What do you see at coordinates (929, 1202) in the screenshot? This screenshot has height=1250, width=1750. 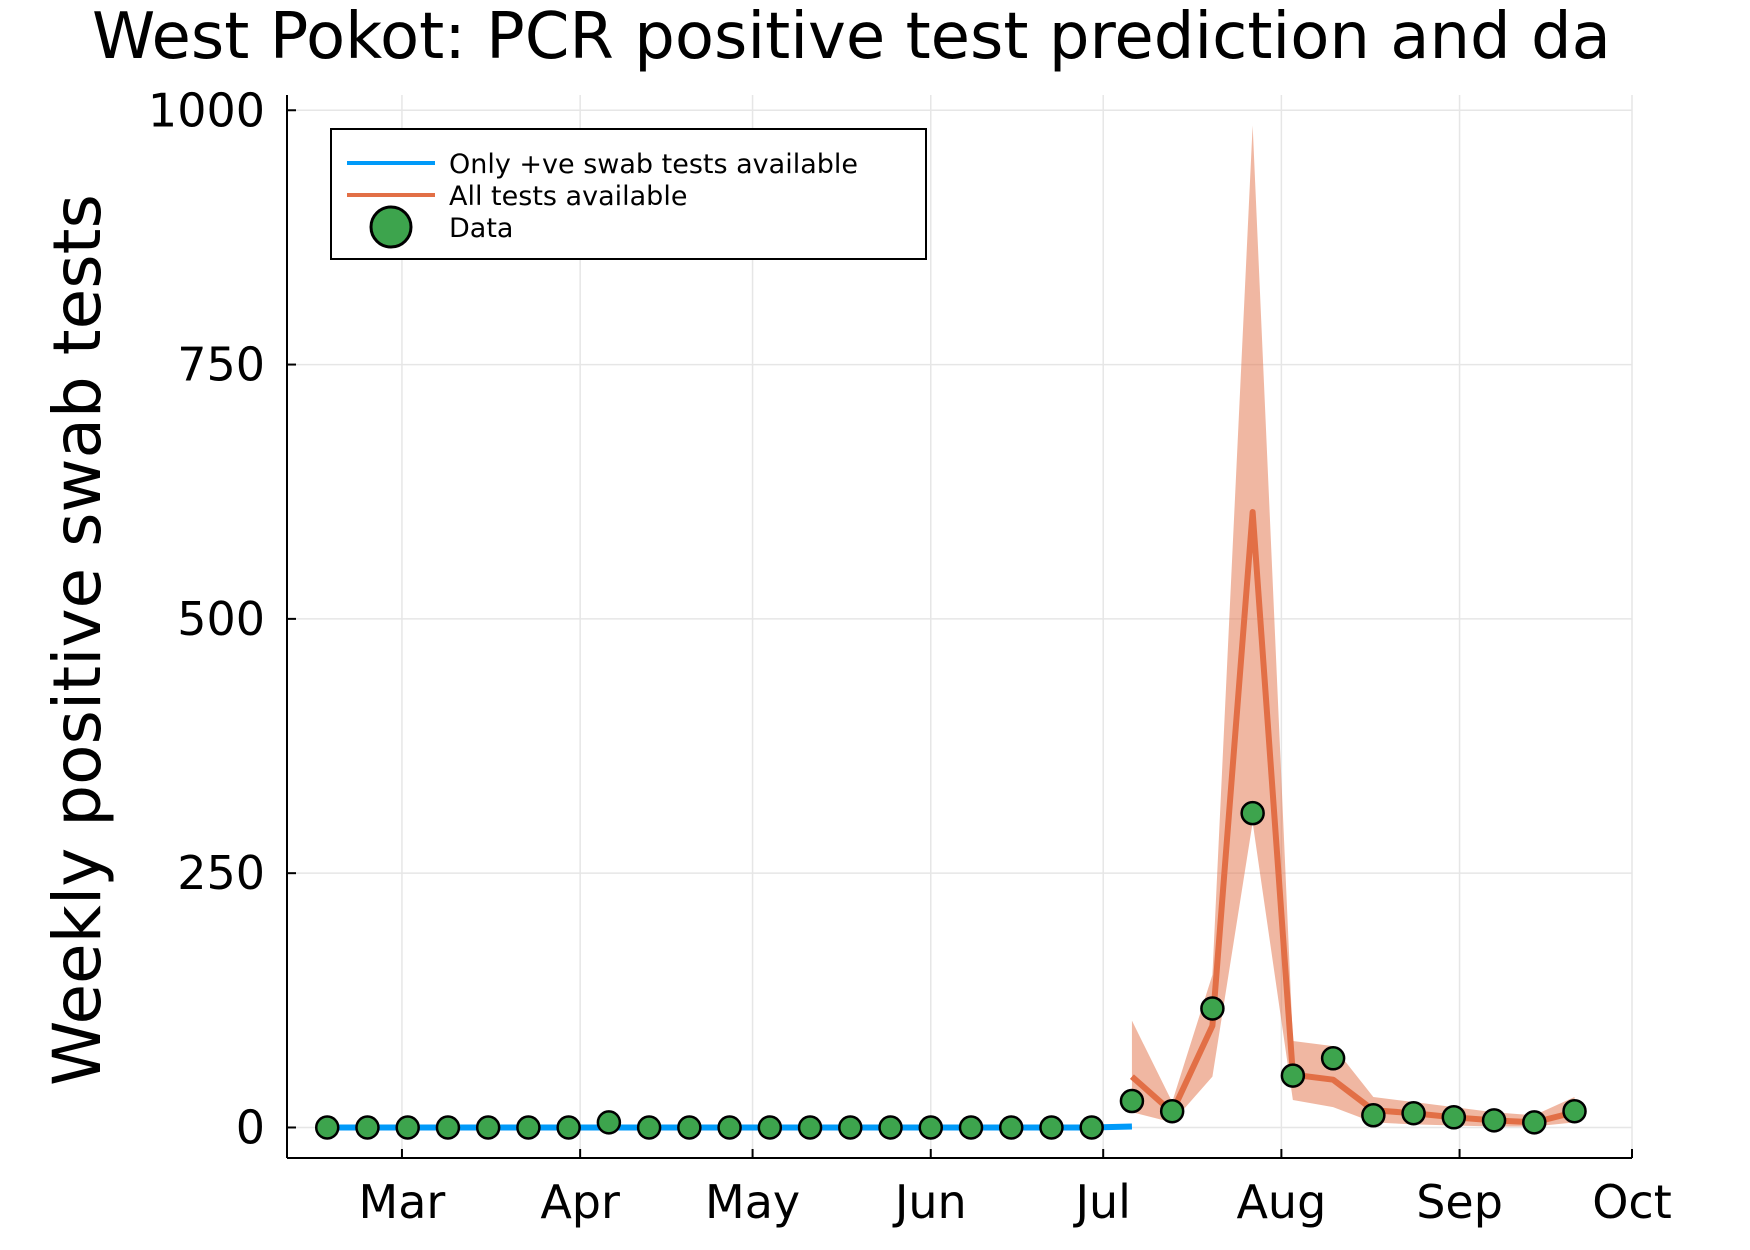 I see `x-tick-label: Jun` at bounding box center [929, 1202].